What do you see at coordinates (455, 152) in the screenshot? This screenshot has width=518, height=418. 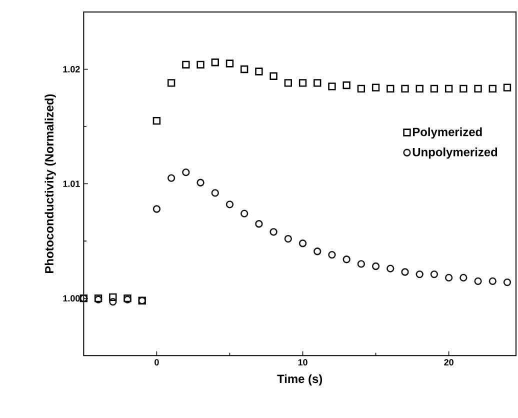 I see `legend-label: Unpolymerized` at bounding box center [455, 152].